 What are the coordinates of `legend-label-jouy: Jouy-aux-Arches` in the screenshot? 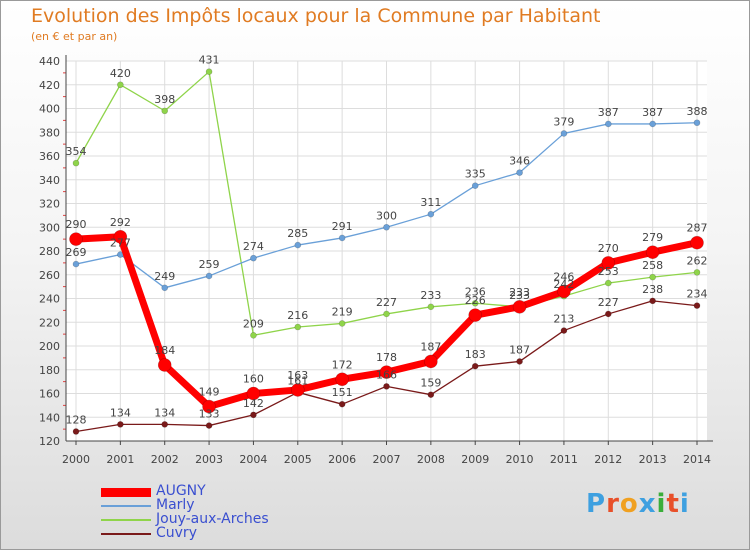 It's located at (212, 519).